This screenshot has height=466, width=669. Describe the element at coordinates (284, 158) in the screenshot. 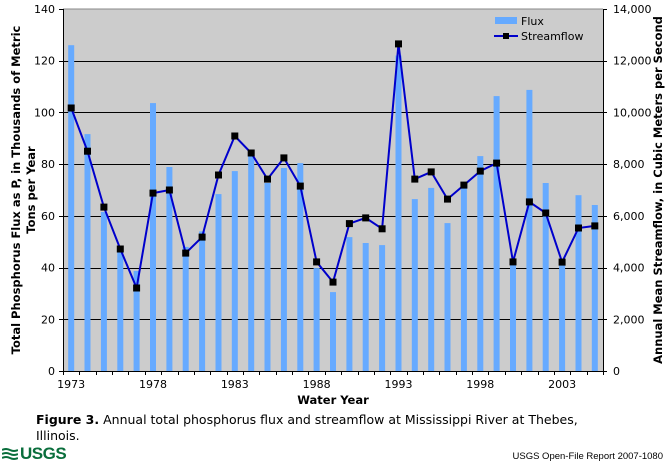

I see `streamflow-point-1986` at that location.